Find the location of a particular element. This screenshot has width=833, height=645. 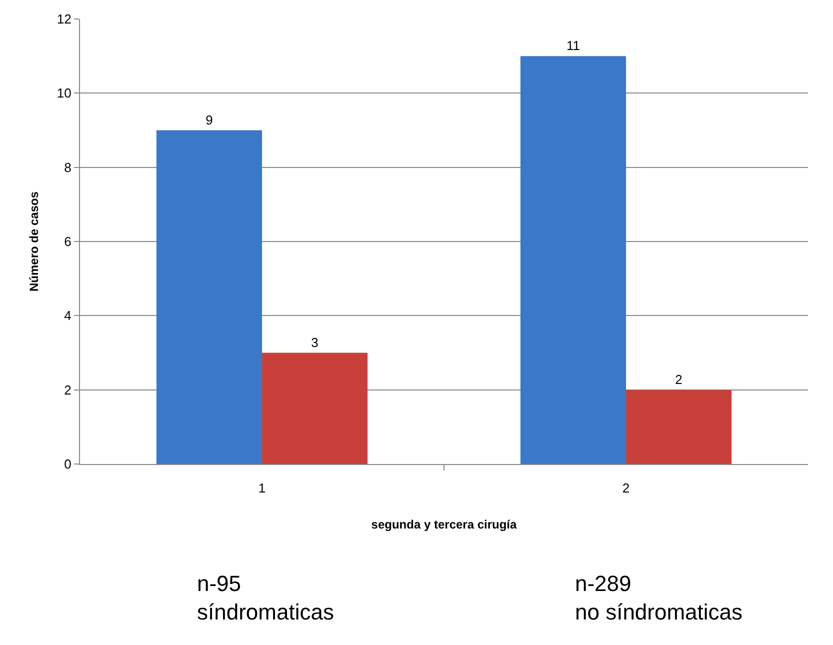

y-tick-label: 2 is located at coordinates (68, 390).